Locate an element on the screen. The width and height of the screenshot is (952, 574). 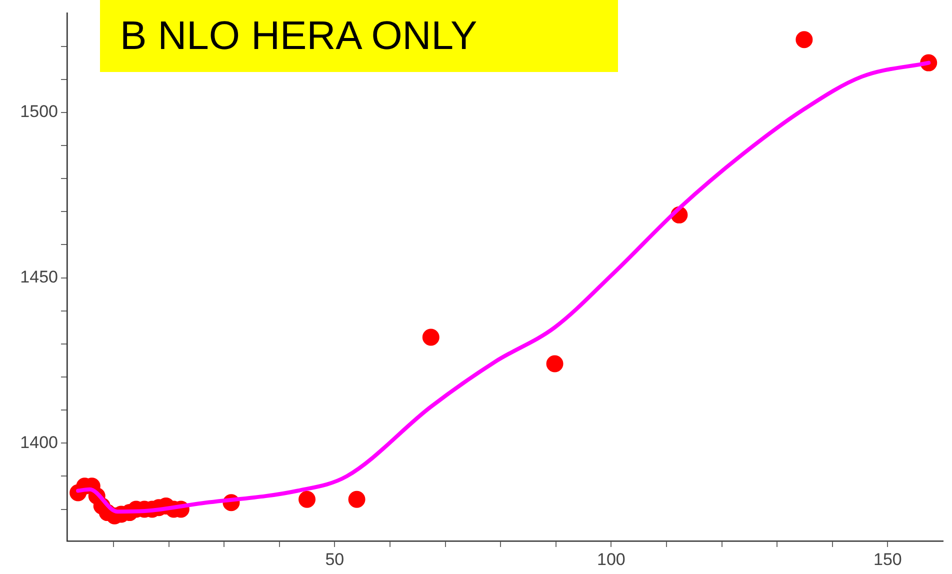
y-tick-label: 1500 is located at coordinates (39, 112).